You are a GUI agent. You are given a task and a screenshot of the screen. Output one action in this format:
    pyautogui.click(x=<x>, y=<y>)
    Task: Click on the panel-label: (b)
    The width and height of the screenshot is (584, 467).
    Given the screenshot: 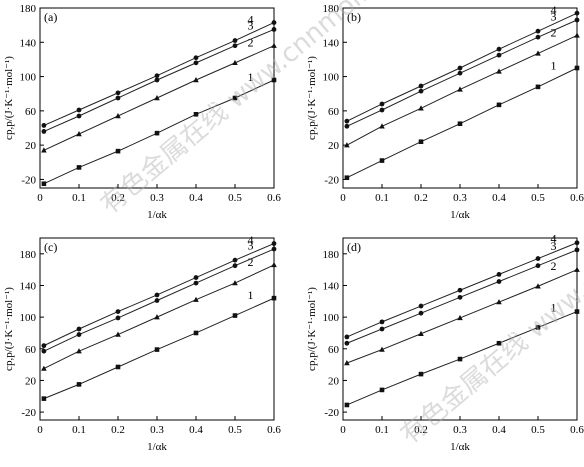 What is the action you would take?
    pyautogui.click(x=354, y=17)
    